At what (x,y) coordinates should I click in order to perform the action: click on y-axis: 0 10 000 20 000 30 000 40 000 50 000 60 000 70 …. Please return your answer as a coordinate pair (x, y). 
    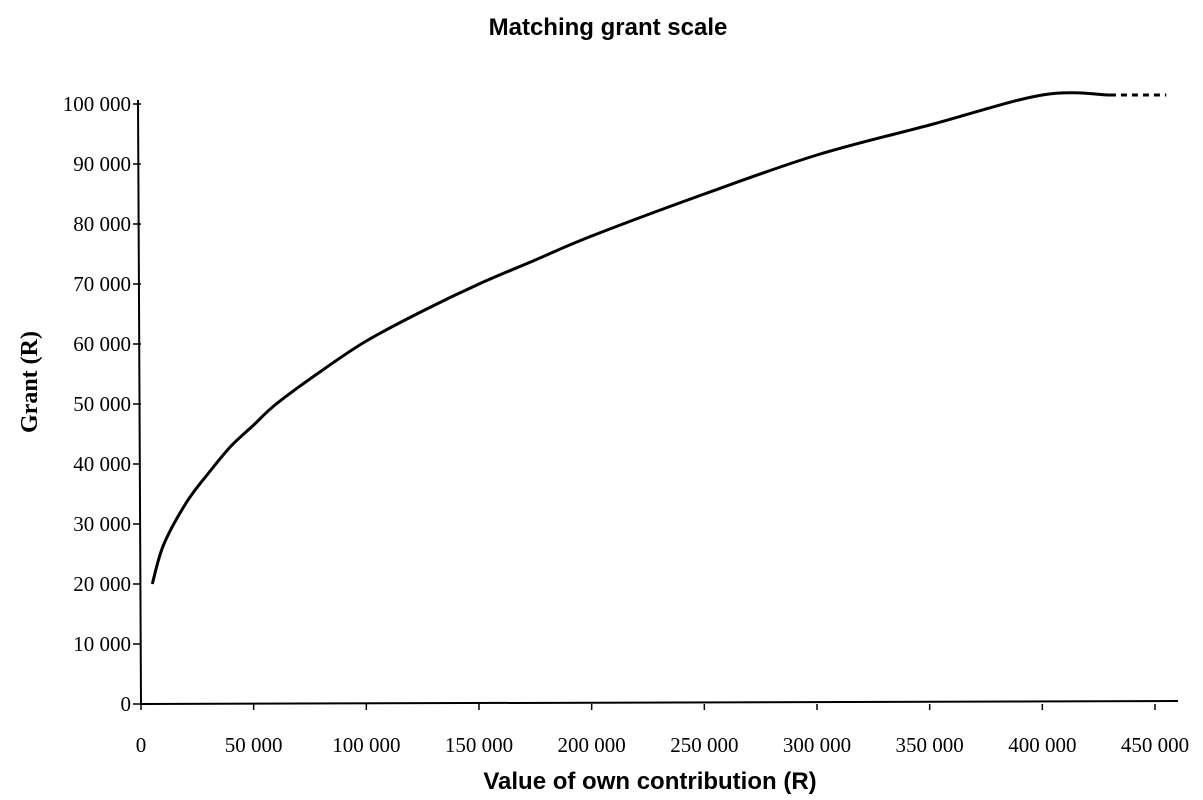
    Looking at the image, I should click on (102, 404).